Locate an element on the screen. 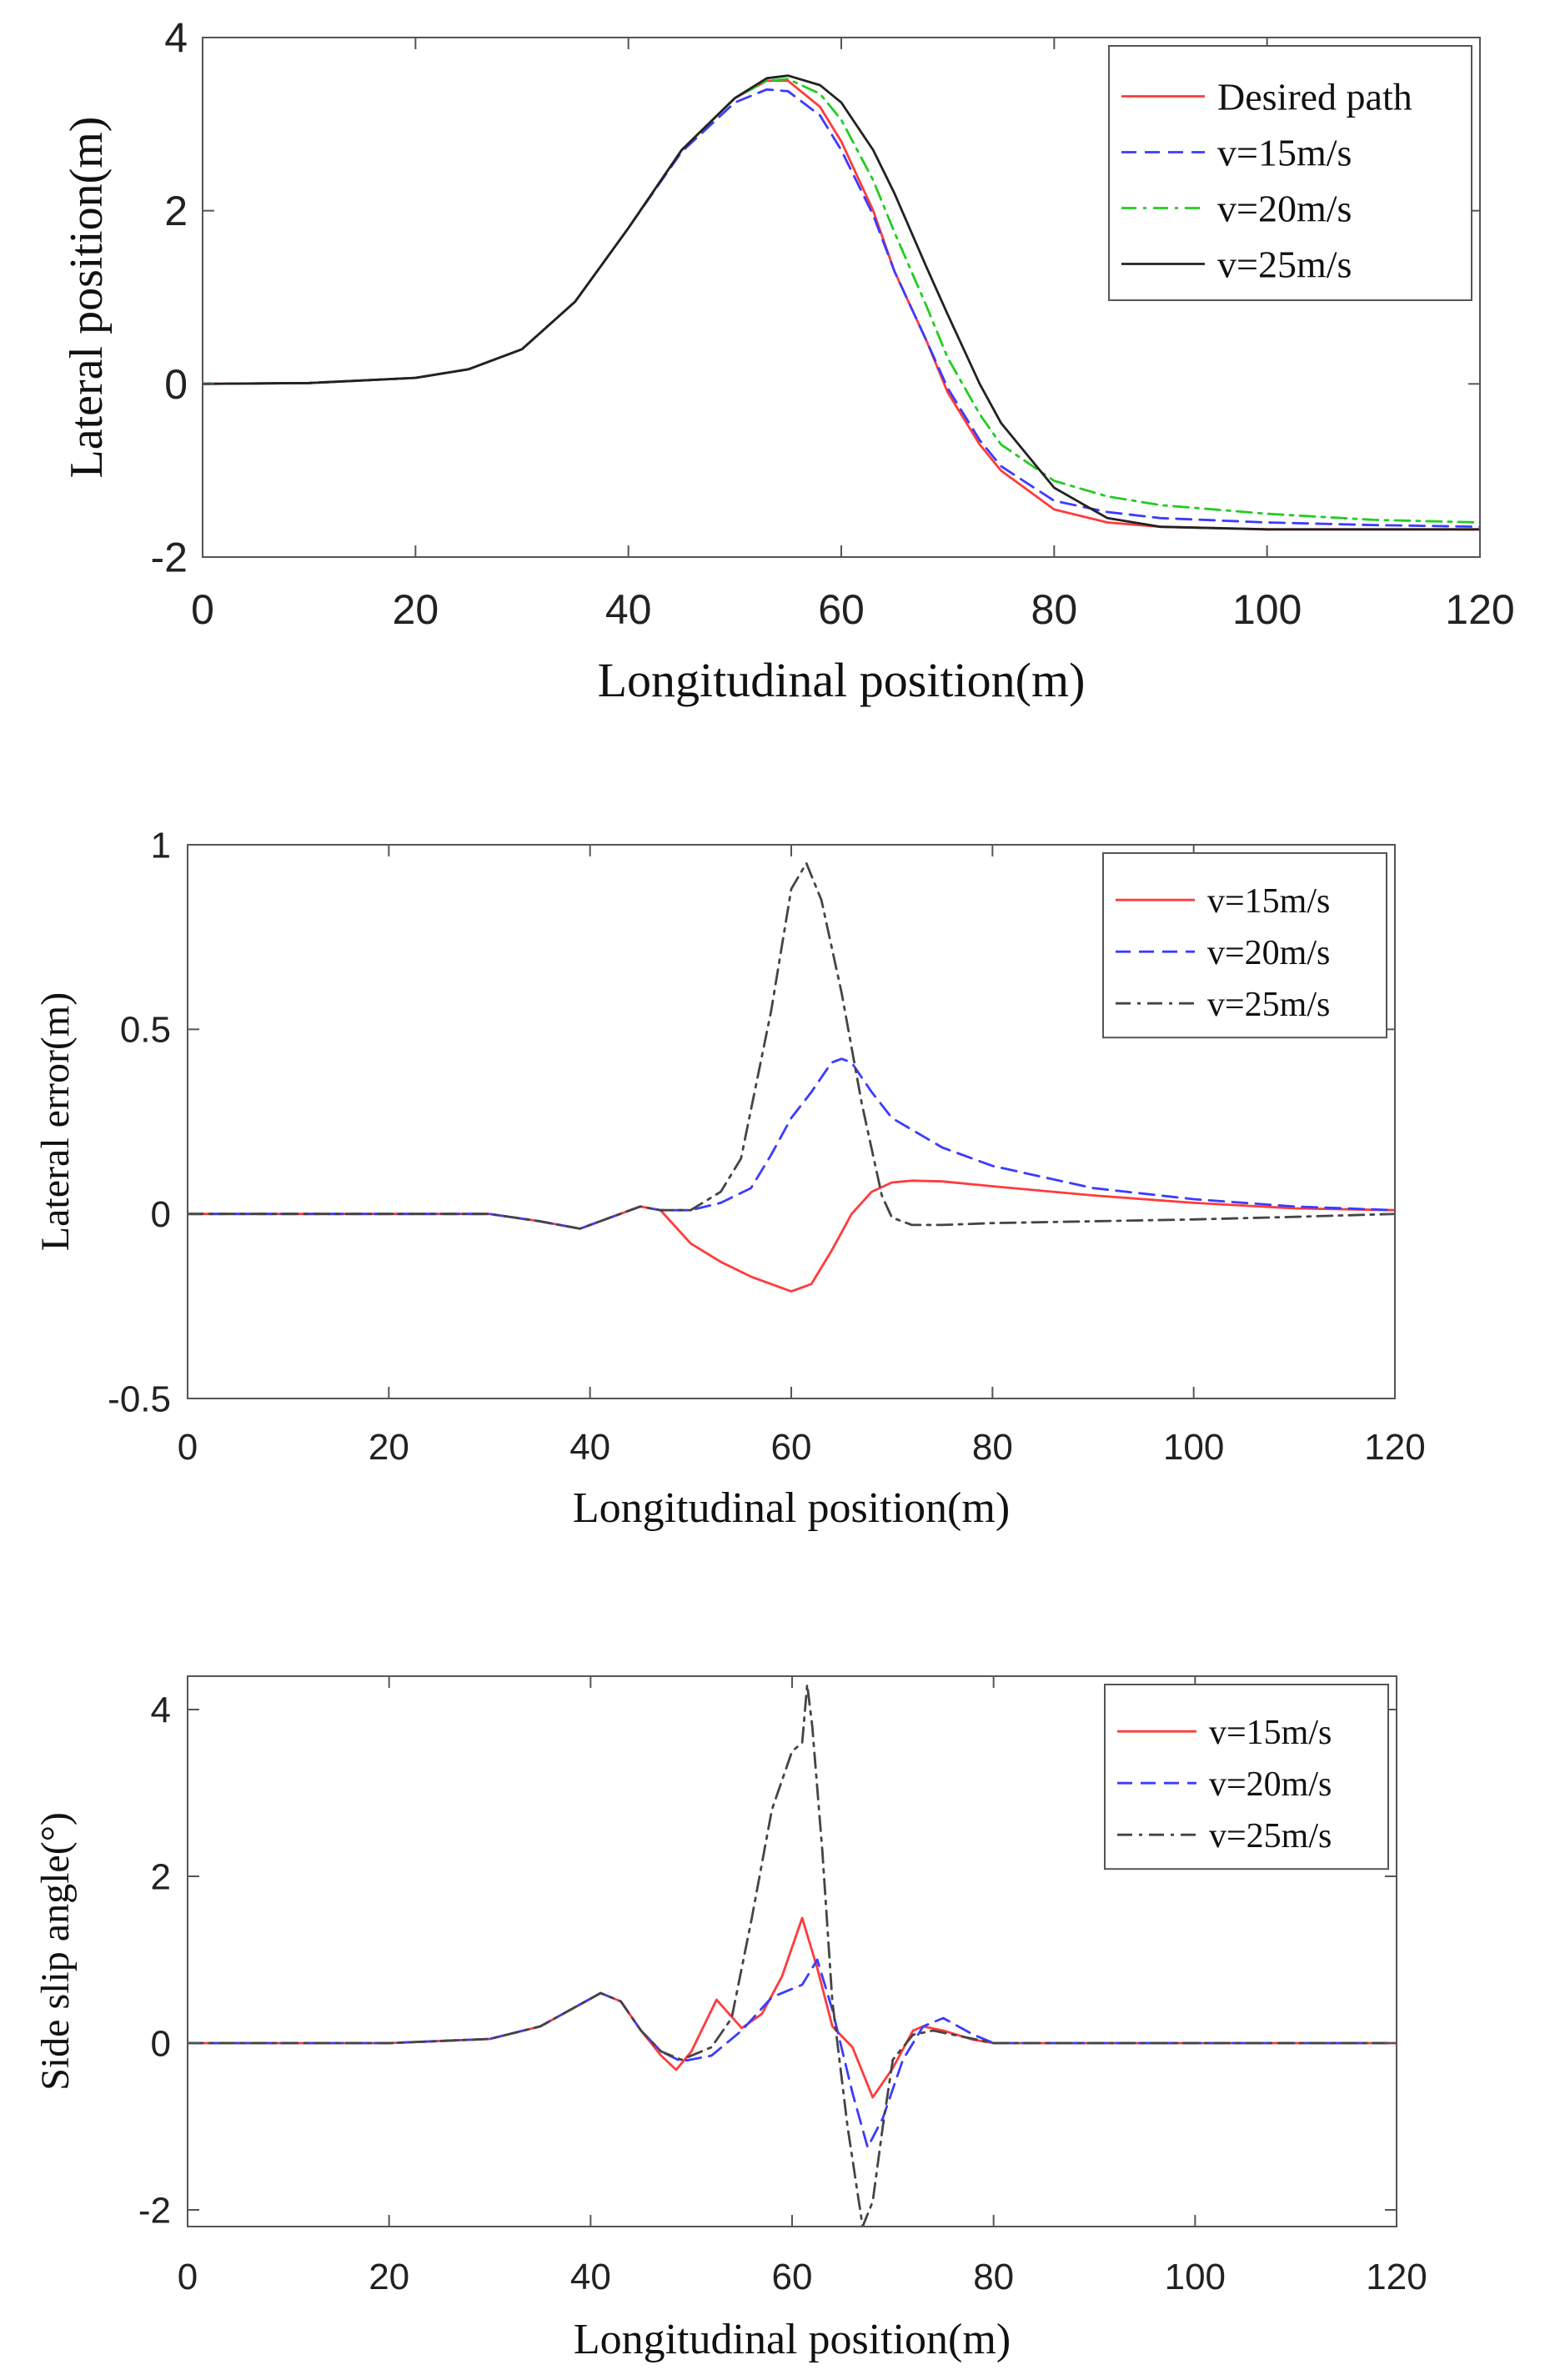 The height and width of the screenshot is (2380, 1555). y-tick-label: 1 is located at coordinates (161, 845).